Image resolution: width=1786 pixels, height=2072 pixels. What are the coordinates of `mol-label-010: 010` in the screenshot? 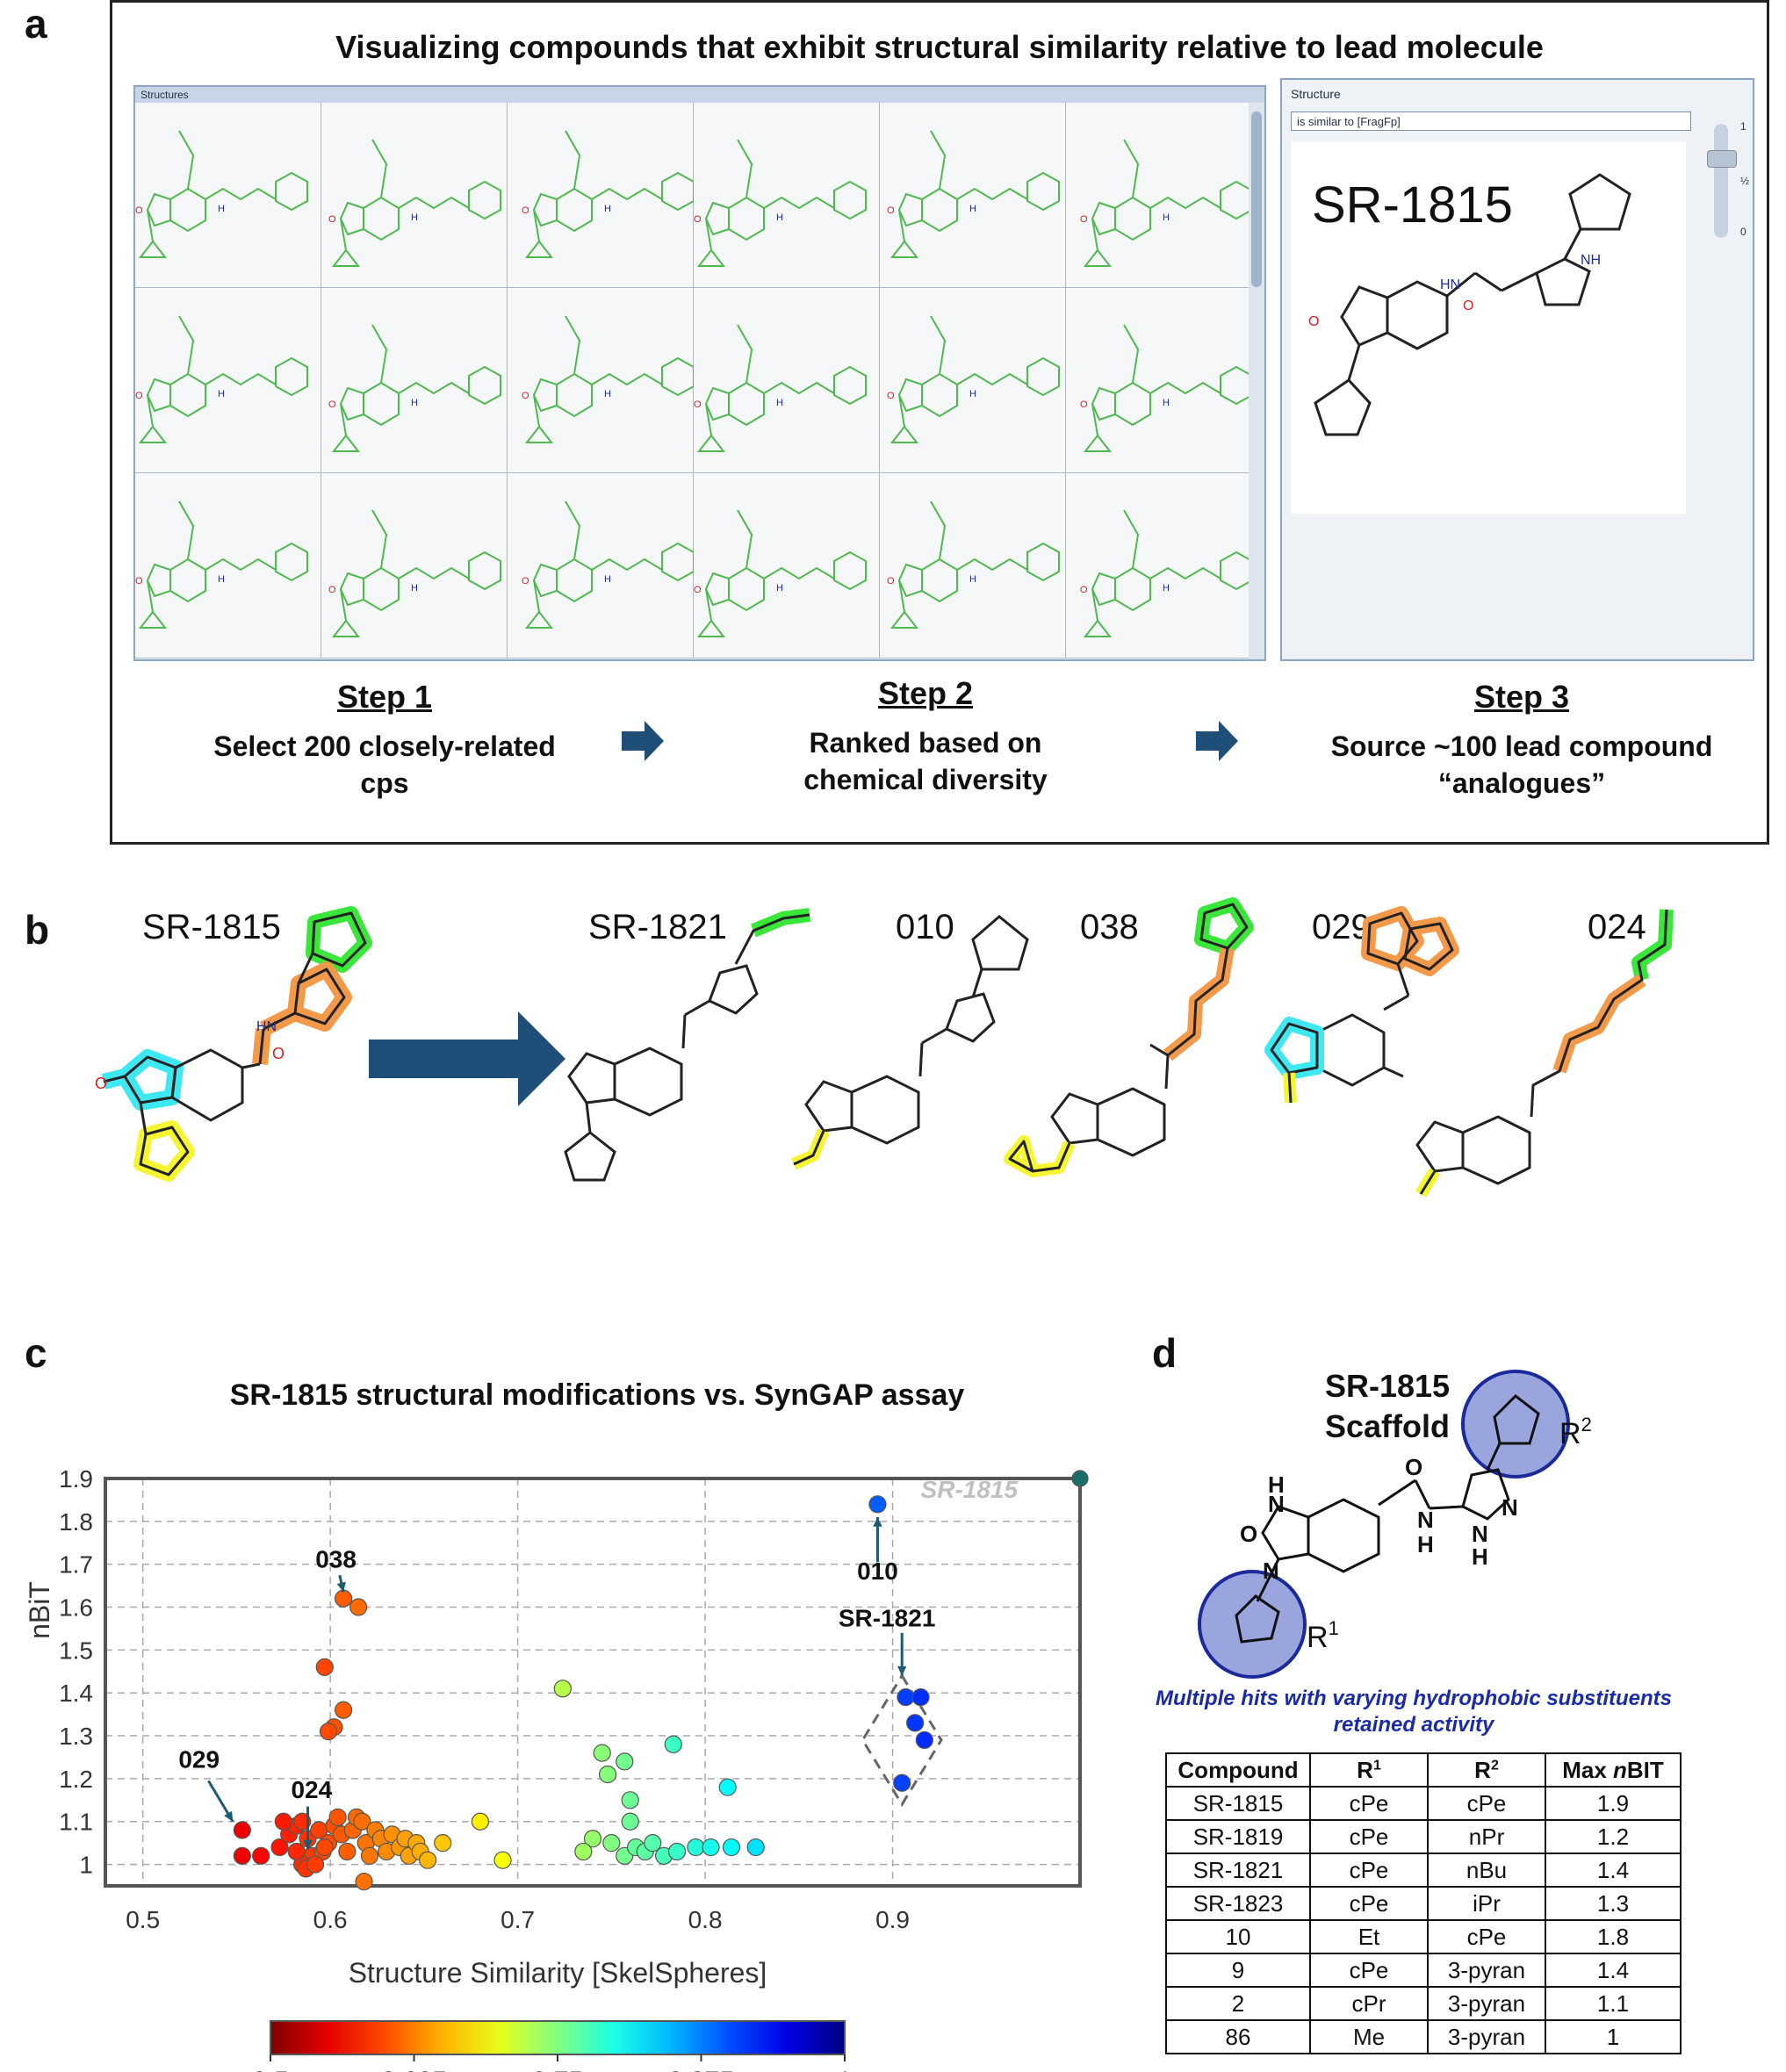 It's located at (925, 927).